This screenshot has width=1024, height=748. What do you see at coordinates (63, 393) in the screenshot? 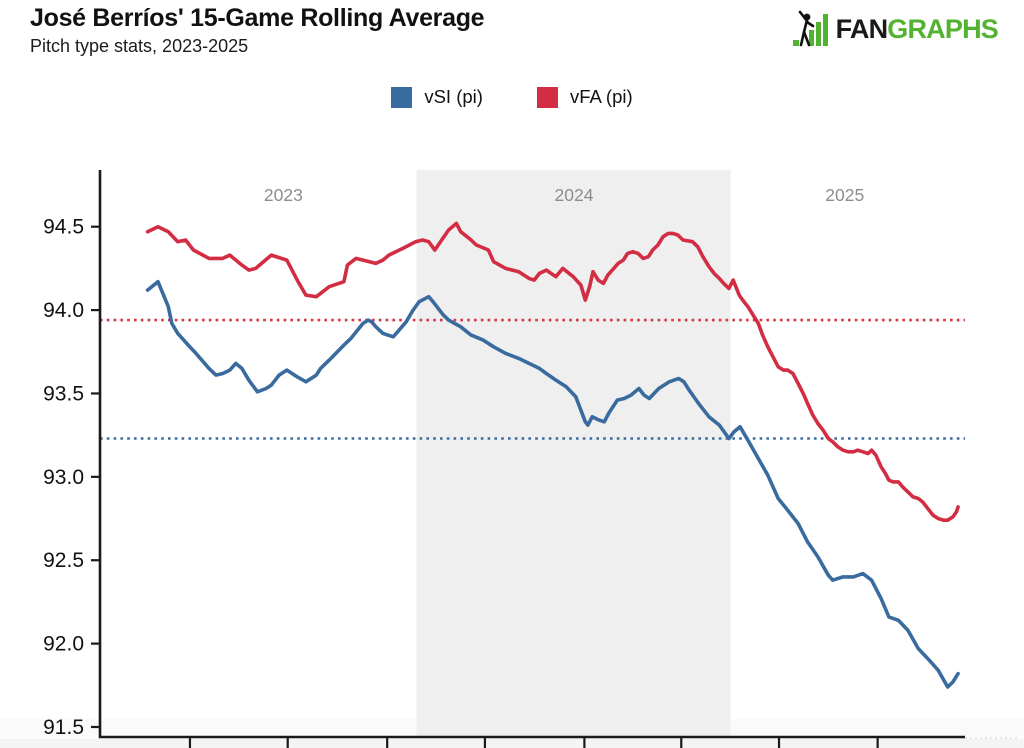
I see `y-tick-label: 93.5` at bounding box center [63, 393].